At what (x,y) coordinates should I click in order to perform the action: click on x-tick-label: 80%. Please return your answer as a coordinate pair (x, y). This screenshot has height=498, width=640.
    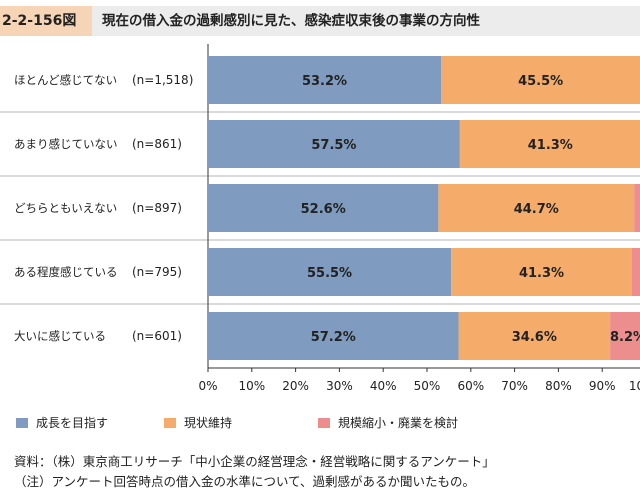
    Looking at the image, I should click on (558, 386).